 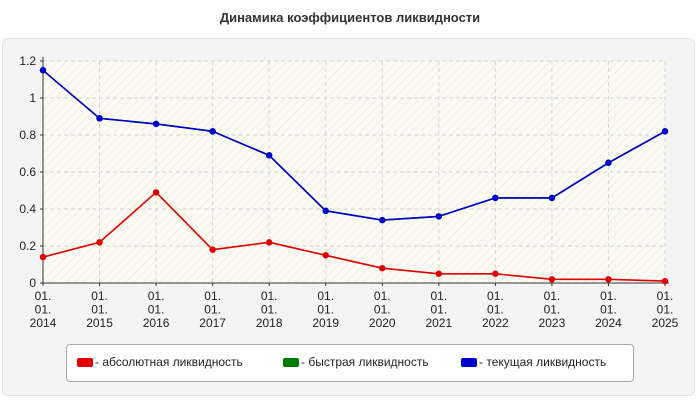 I want to click on chart-title: Динамика коэффициентов ликвидности, so click(x=350, y=17).